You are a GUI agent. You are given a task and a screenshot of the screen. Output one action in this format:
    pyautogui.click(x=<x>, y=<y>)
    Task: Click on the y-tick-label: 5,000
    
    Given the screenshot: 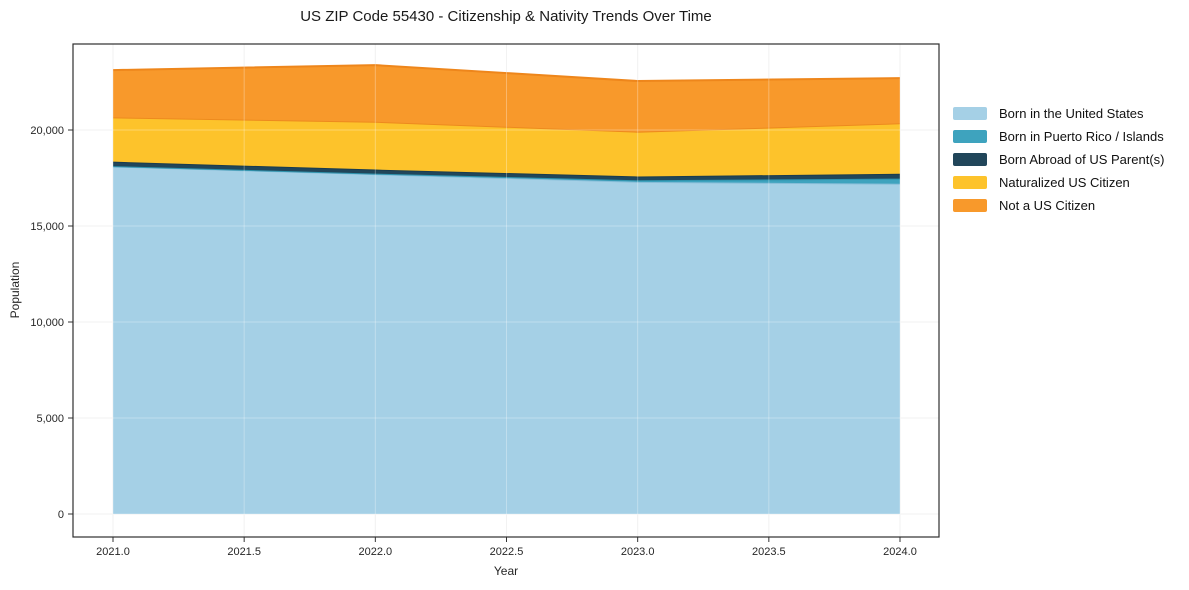 What is the action you would take?
    pyautogui.click(x=50, y=419)
    